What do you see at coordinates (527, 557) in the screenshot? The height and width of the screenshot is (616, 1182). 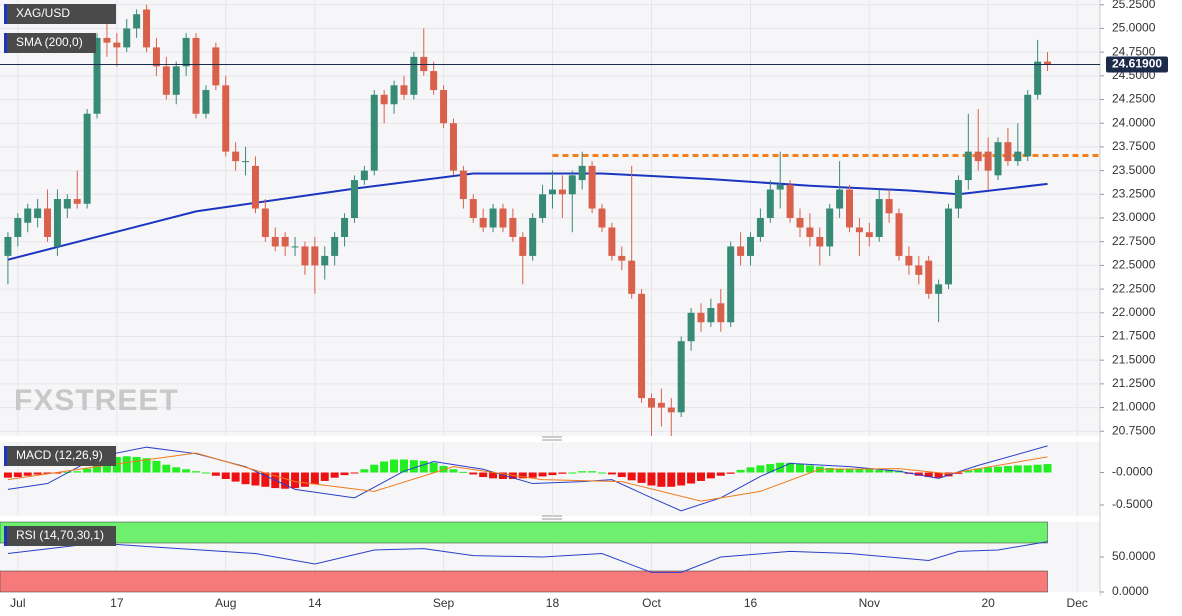 I see `rsi-line` at bounding box center [527, 557].